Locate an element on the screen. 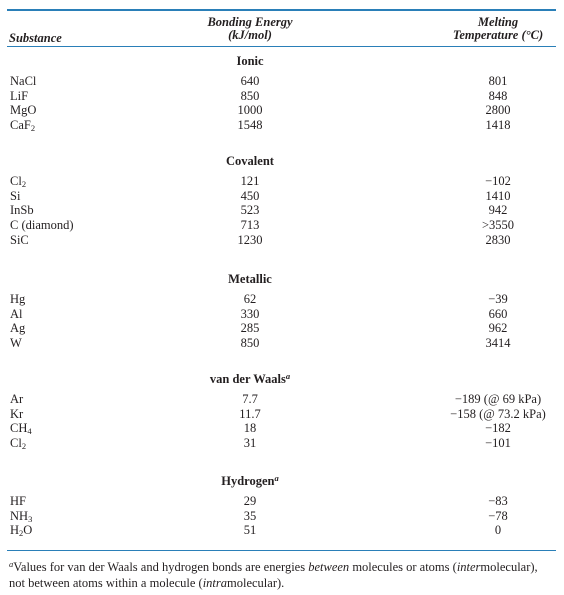 The height and width of the screenshot is (595, 564). header-melting-temperature: Melting Temperature (°C) is located at coordinates (481, 29).